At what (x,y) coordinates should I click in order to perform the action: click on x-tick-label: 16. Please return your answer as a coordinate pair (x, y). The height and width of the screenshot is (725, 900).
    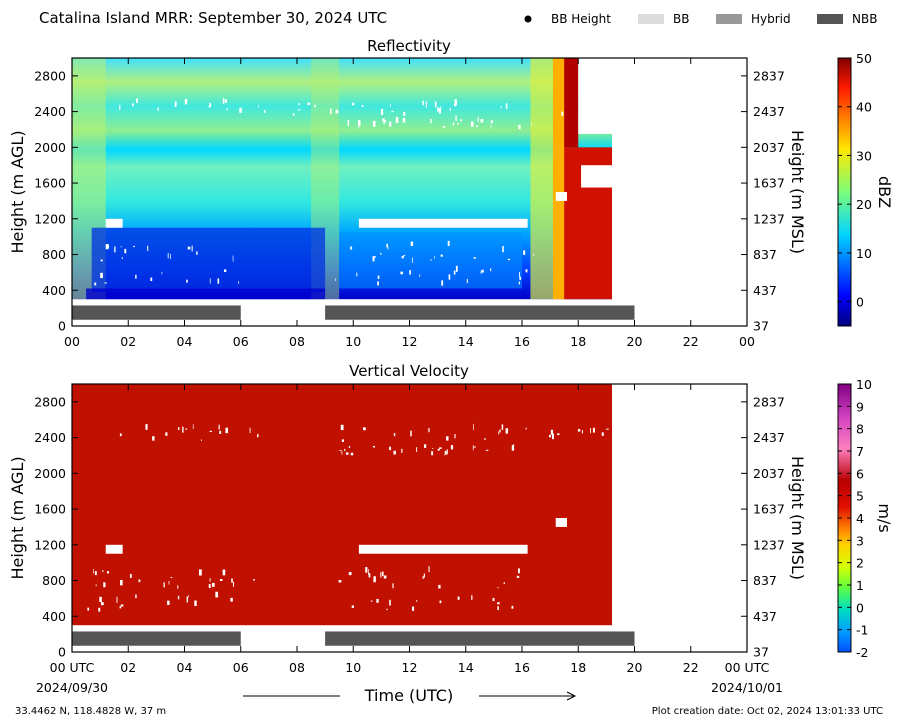
    Looking at the image, I should click on (522, 341).